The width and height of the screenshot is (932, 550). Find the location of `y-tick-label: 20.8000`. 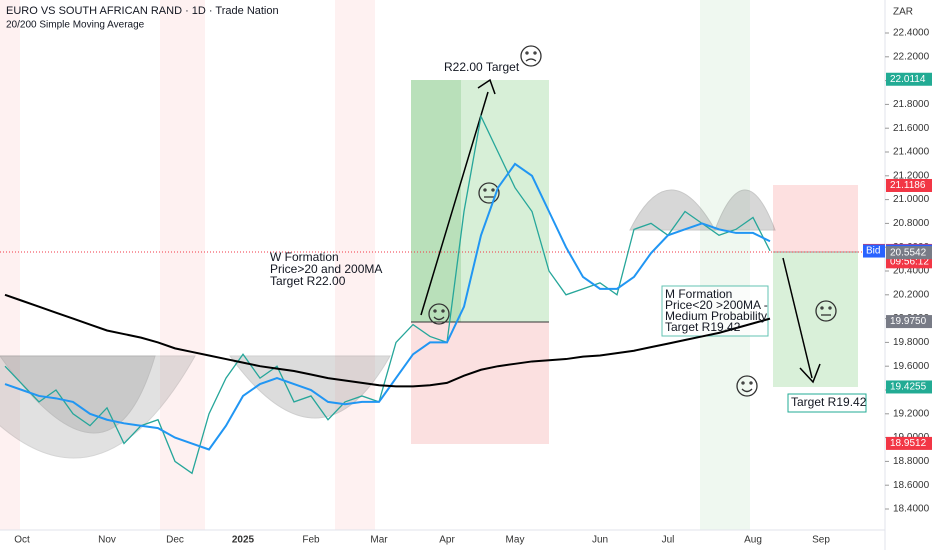

y-tick-label: 20.8000 is located at coordinates (911, 223).